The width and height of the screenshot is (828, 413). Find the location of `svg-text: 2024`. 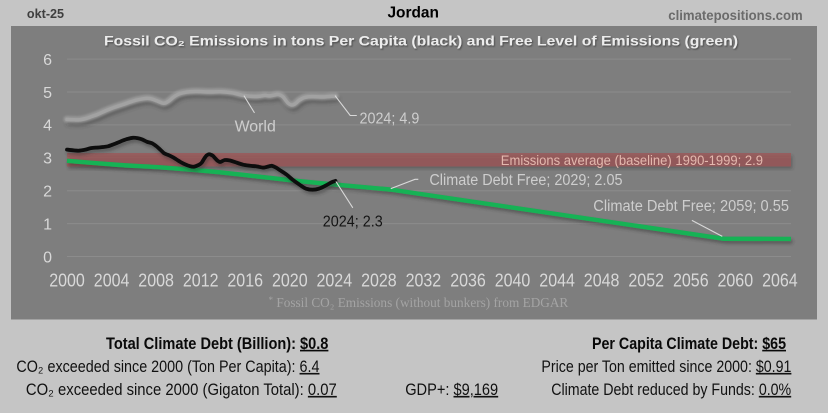

svg-text: 2024 is located at coordinates (335, 281).